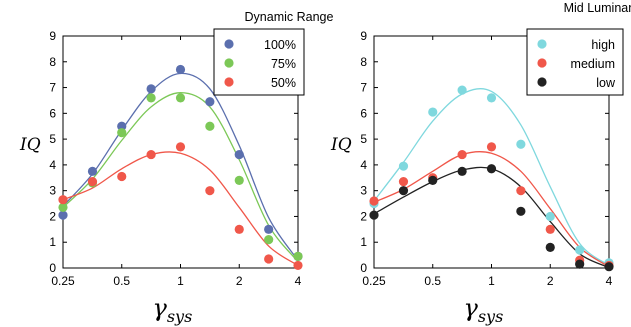 The image size is (631, 327). What do you see at coordinates (52, 191) in the screenshot?
I see `y-tick-label: 3` at bounding box center [52, 191].